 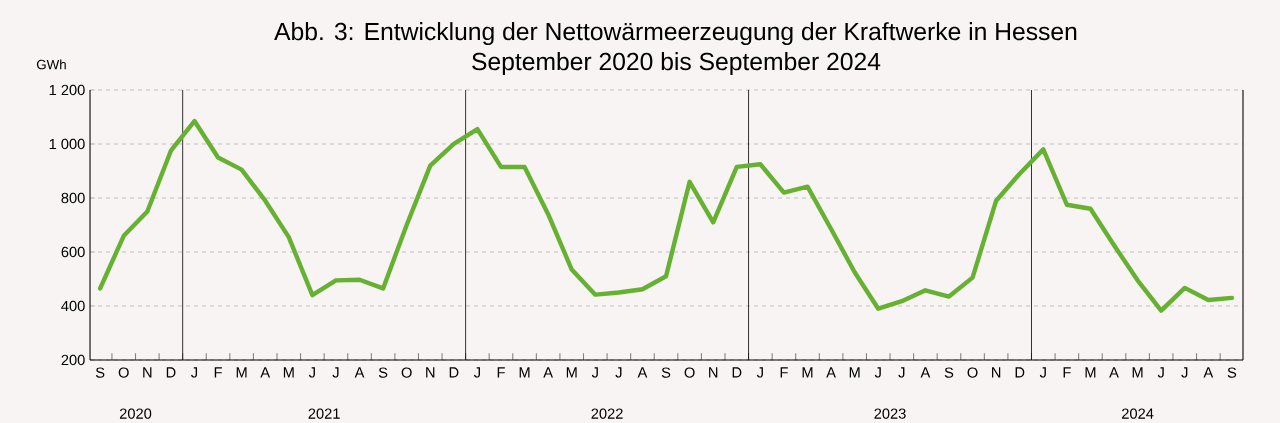 What do you see at coordinates (676, 63) in the screenshot?
I see `chart-subtitle: September 2020 bis September 2024` at bounding box center [676, 63].